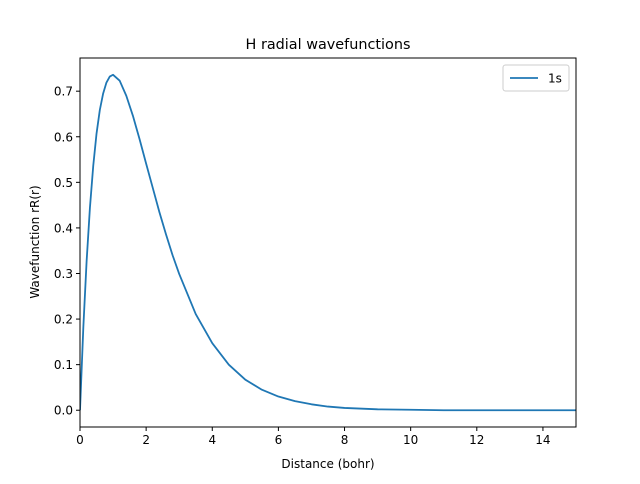  What do you see at coordinates (35, 241) in the screenshot?
I see `y-axis-label: Wavefunction rR(r)` at bounding box center [35, 241].